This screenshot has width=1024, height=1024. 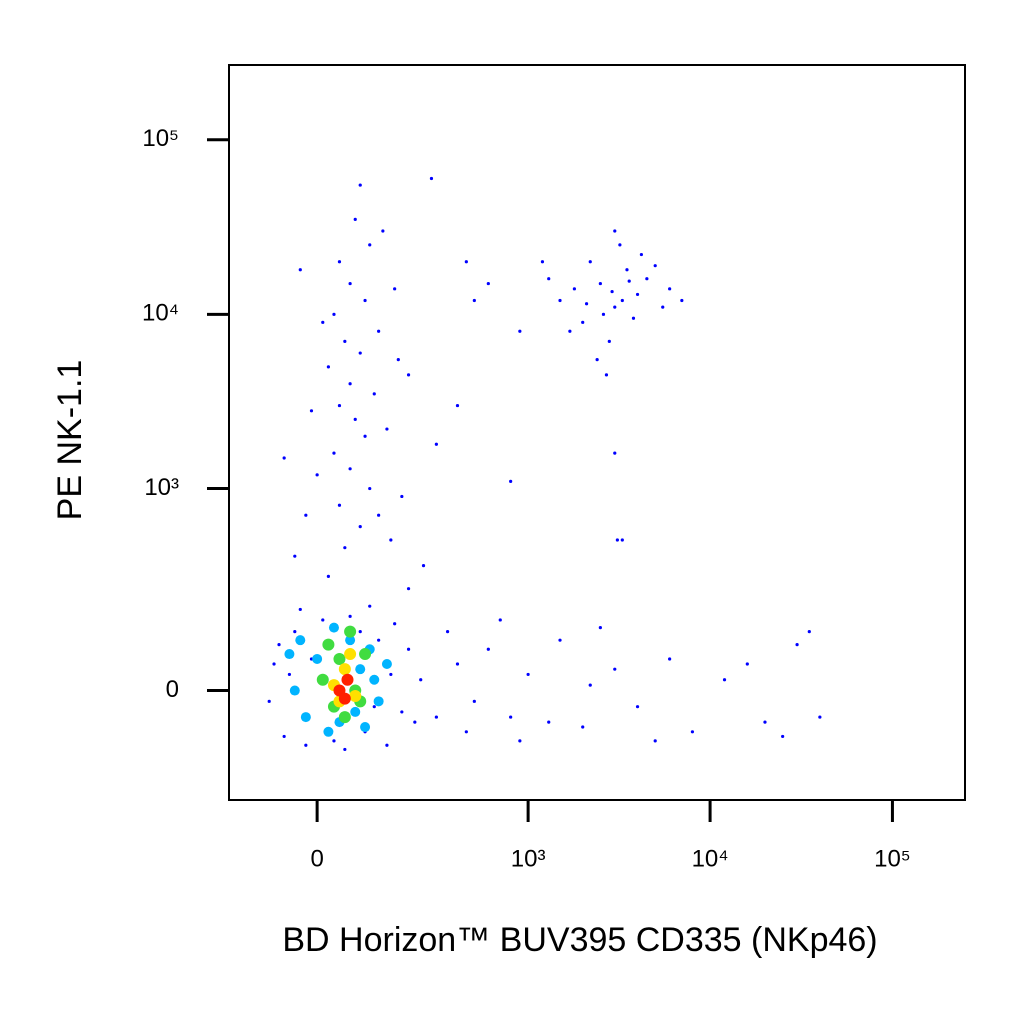 I want to click on y-tick-label: 10⁵, so click(x=160, y=138).